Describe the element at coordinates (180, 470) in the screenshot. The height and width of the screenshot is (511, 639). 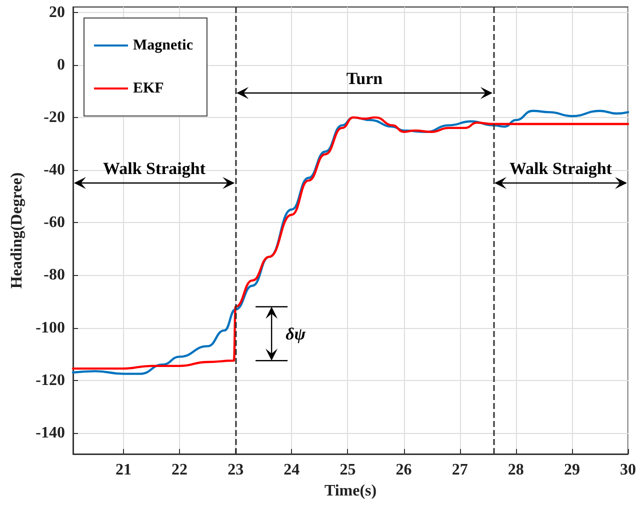
I see `x-tick-label: 22` at that location.